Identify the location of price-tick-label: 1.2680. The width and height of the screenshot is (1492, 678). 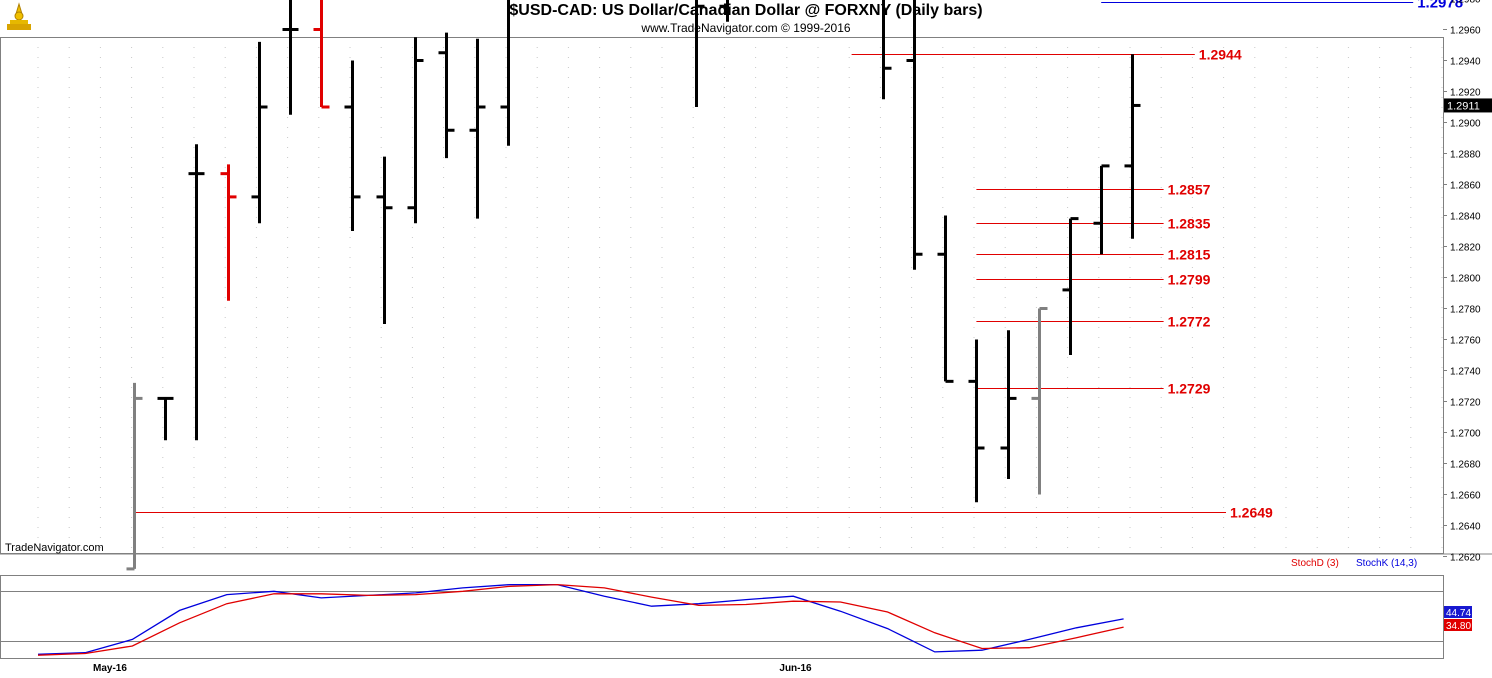
(1465, 465).